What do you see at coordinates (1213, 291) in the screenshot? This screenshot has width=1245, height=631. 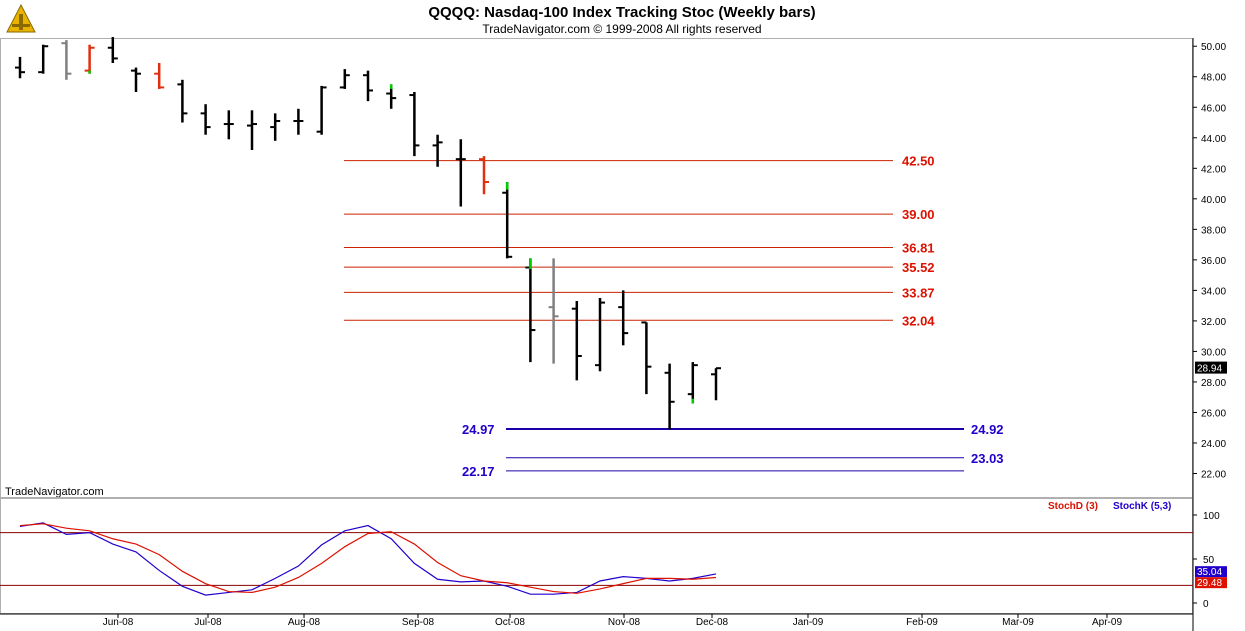 I see `price-tick-label: 34.00` at bounding box center [1213, 291].